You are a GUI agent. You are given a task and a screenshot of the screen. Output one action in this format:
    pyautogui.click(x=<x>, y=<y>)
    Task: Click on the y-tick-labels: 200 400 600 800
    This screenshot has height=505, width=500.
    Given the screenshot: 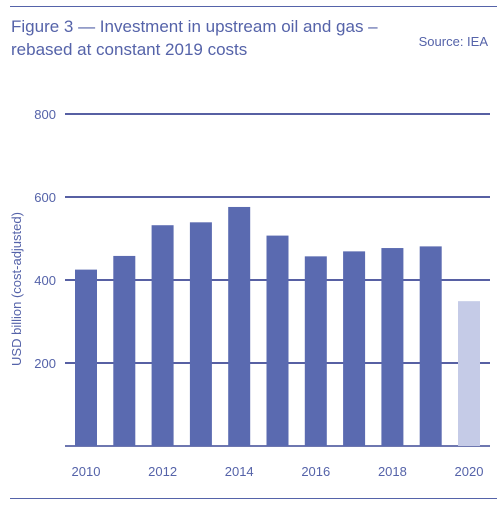 What is the action you would take?
    pyautogui.click(x=45, y=239)
    